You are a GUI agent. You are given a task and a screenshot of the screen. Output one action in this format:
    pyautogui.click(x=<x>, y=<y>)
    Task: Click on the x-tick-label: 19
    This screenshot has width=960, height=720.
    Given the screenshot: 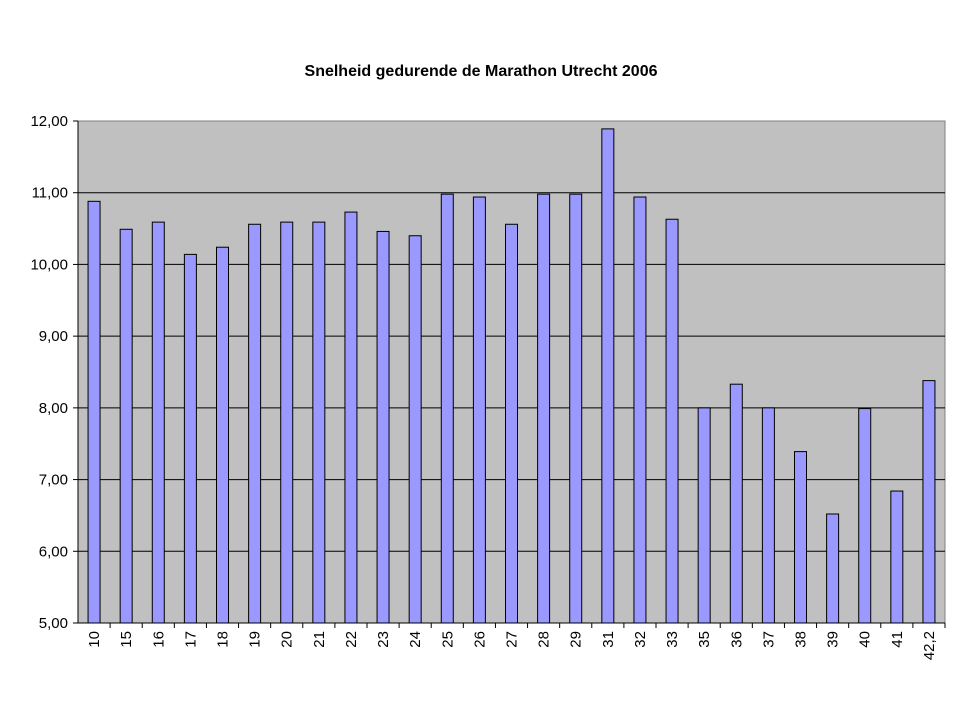 What is the action you would take?
    pyautogui.click(x=255, y=639)
    